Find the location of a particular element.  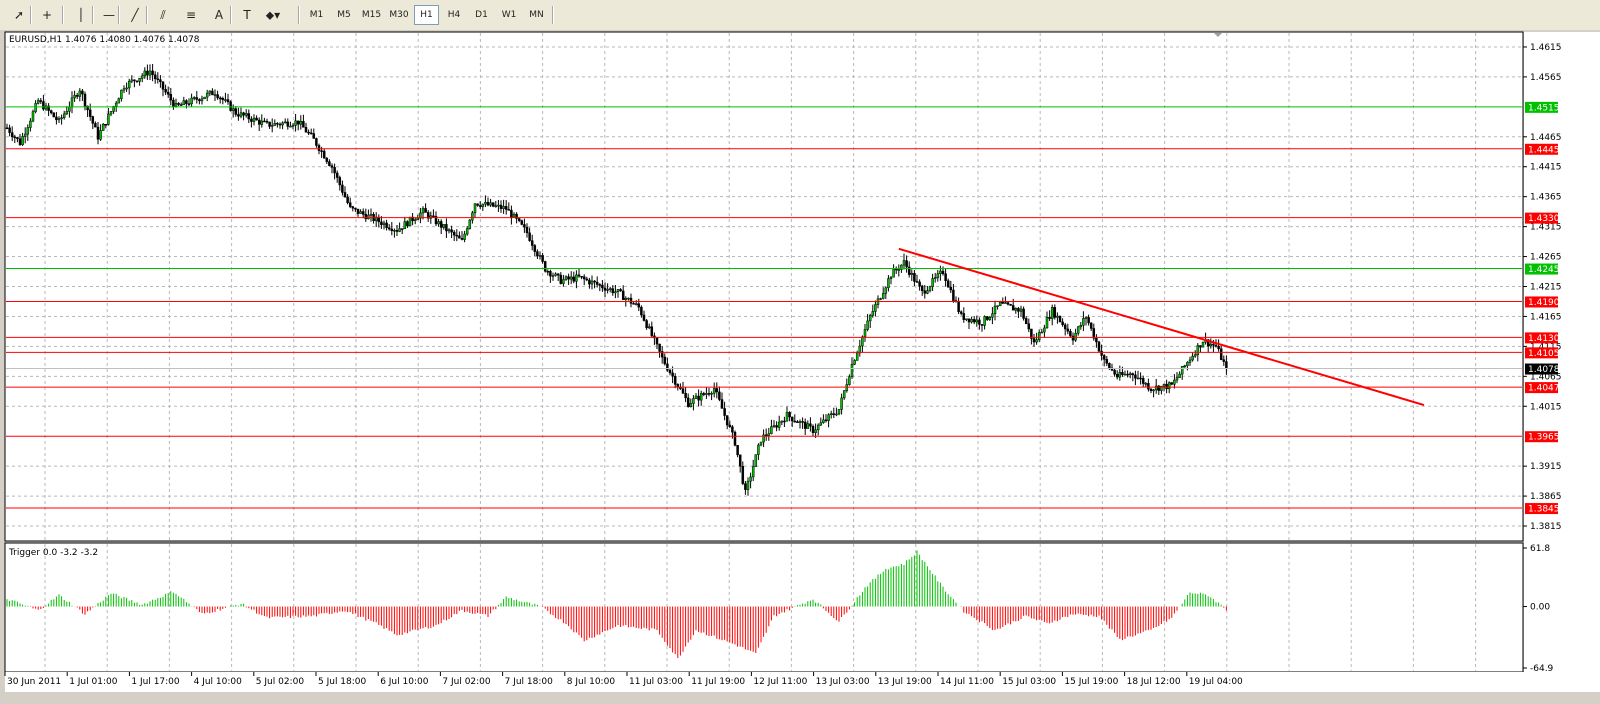

trendline is located at coordinates (1161, 327).